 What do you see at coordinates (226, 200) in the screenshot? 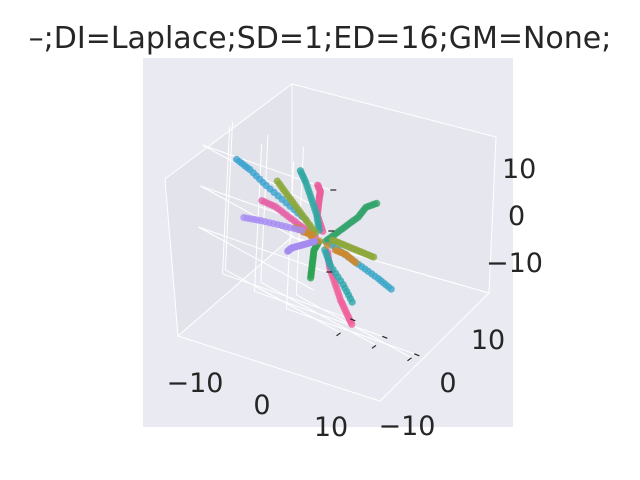
I see `left-wall-grid-line-y` at bounding box center [226, 200].